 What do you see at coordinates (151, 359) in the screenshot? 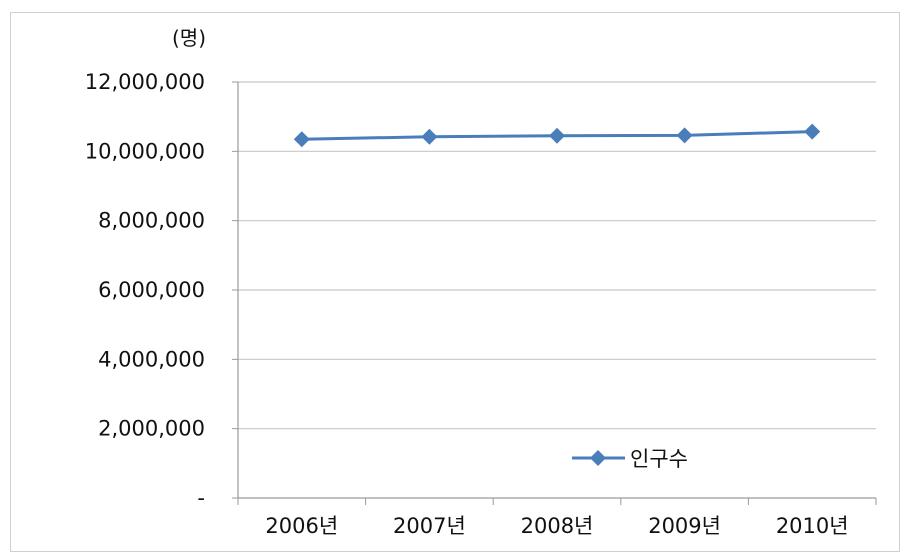
I see `y-tick-label: 4,000,000` at bounding box center [151, 359].